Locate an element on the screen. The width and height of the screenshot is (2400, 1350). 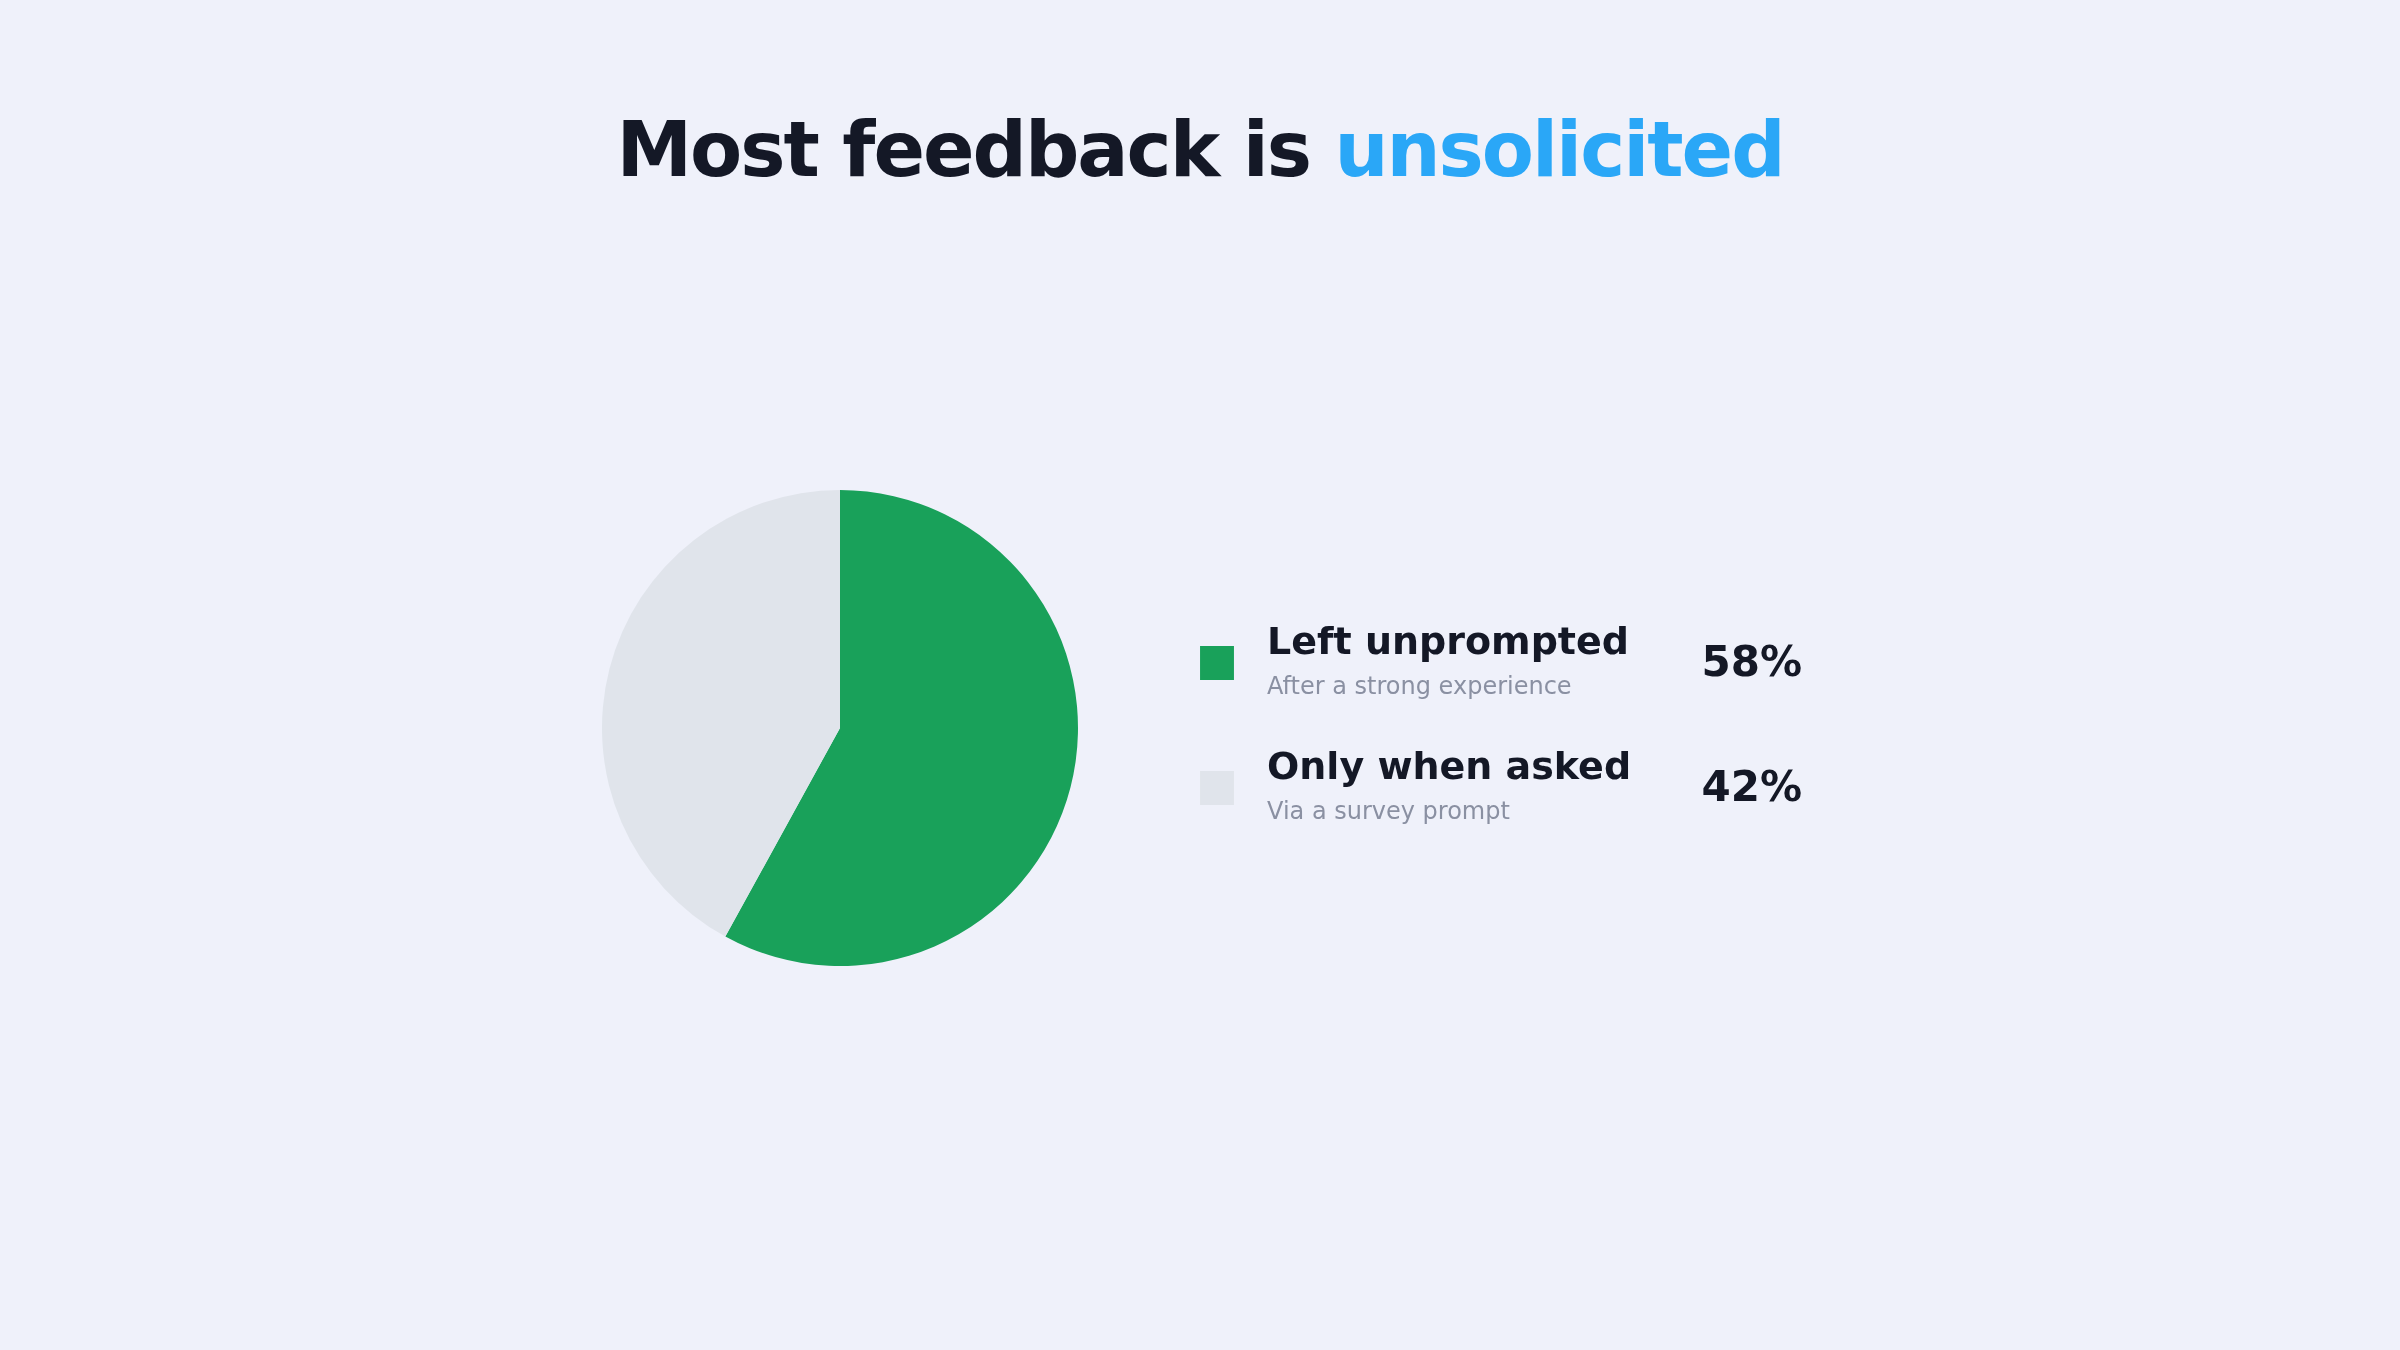
legend-label: Left unprompted is located at coordinates (1448, 641).